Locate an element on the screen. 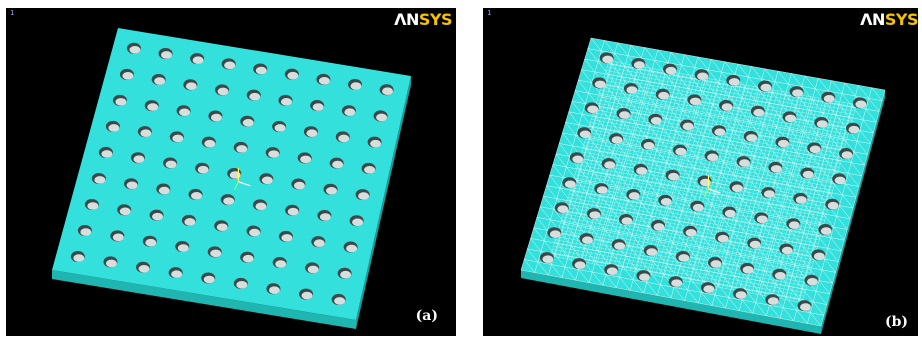 This screenshot has height=340, width=922. window-number: 1 is located at coordinates (489, 13).